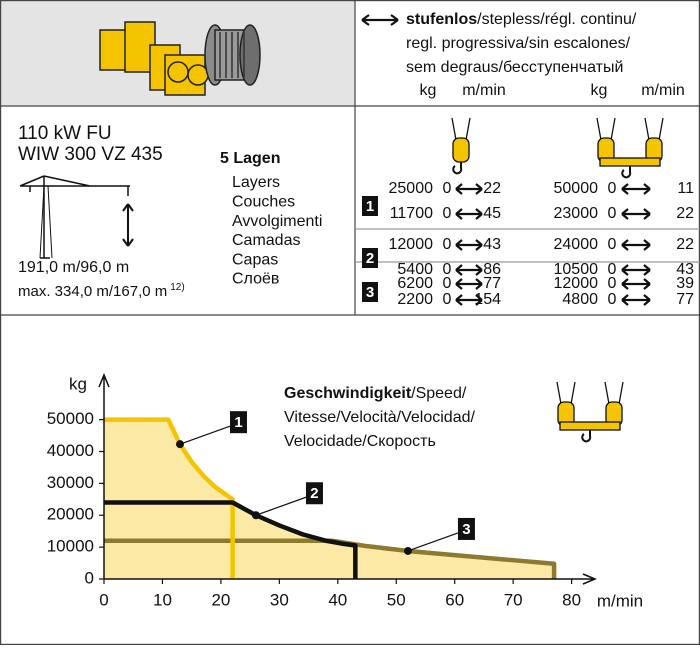 The image size is (700, 650). I want to click on crane-icon, so click(76, 217).